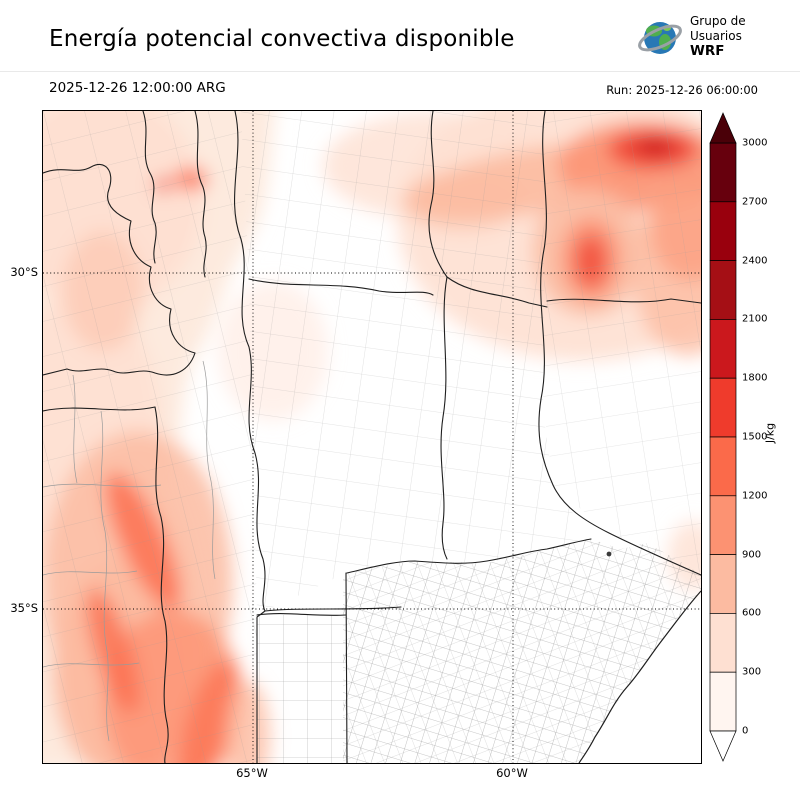 The width and height of the screenshot is (800, 800). Describe the element at coordinates (745, 731) in the screenshot. I see `colorbar-tick-label: 0` at that location.